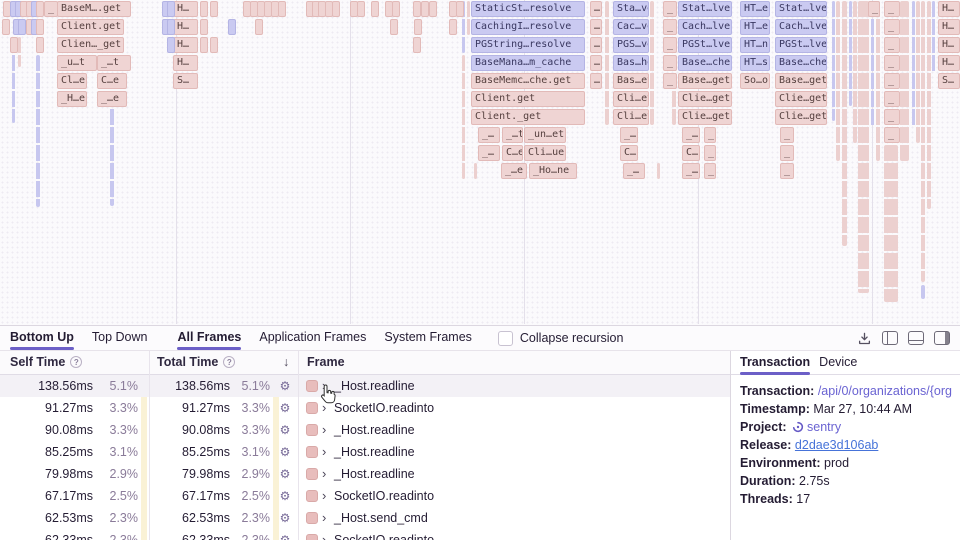 The image size is (960, 540). I want to click on self-time-info-icon: ?, so click(76, 362).